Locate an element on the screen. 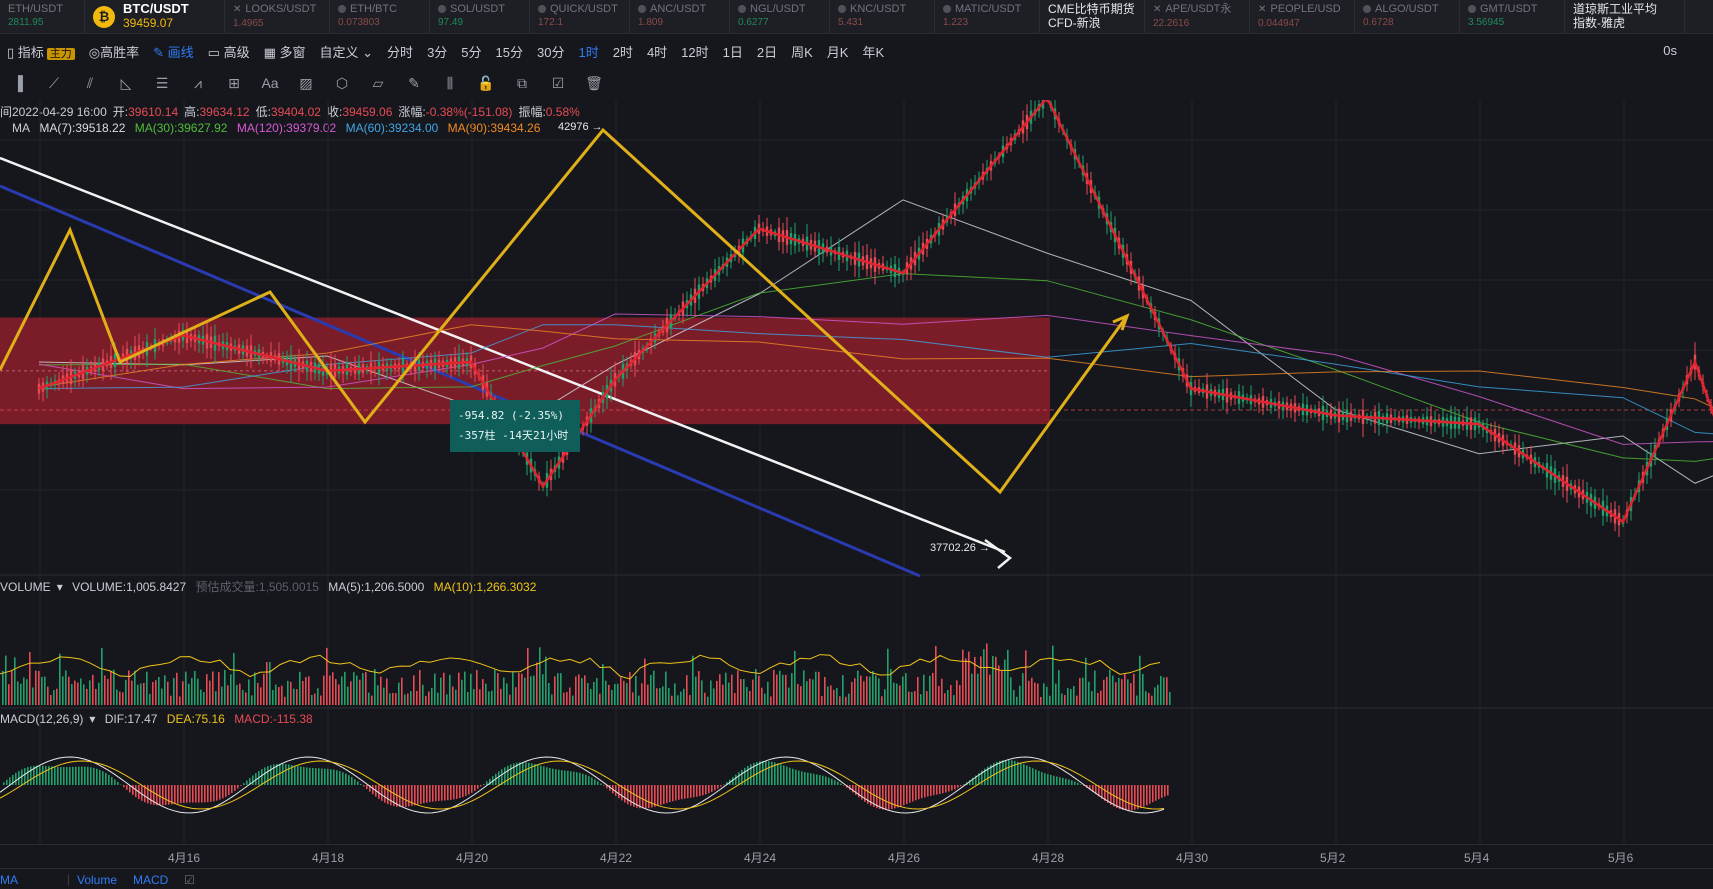 The height and width of the screenshot is (889, 1713). tab-ma: MA is located at coordinates (9, 880).